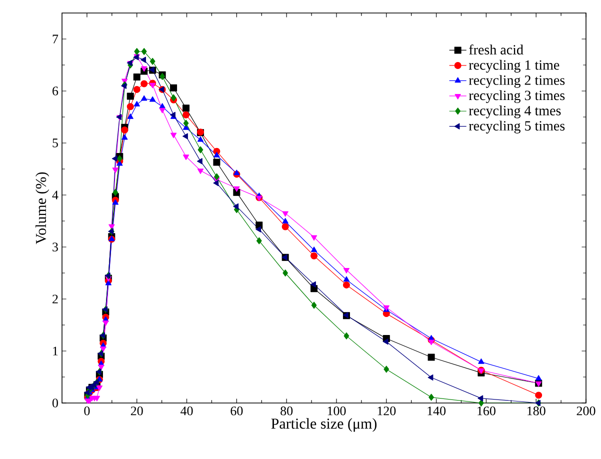 Image resolution: width=601 pixels, height=459 pixels. What do you see at coordinates (536, 411) in the screenshot?
I see `x-tick-label: 180` at bounding box center [536, 411].